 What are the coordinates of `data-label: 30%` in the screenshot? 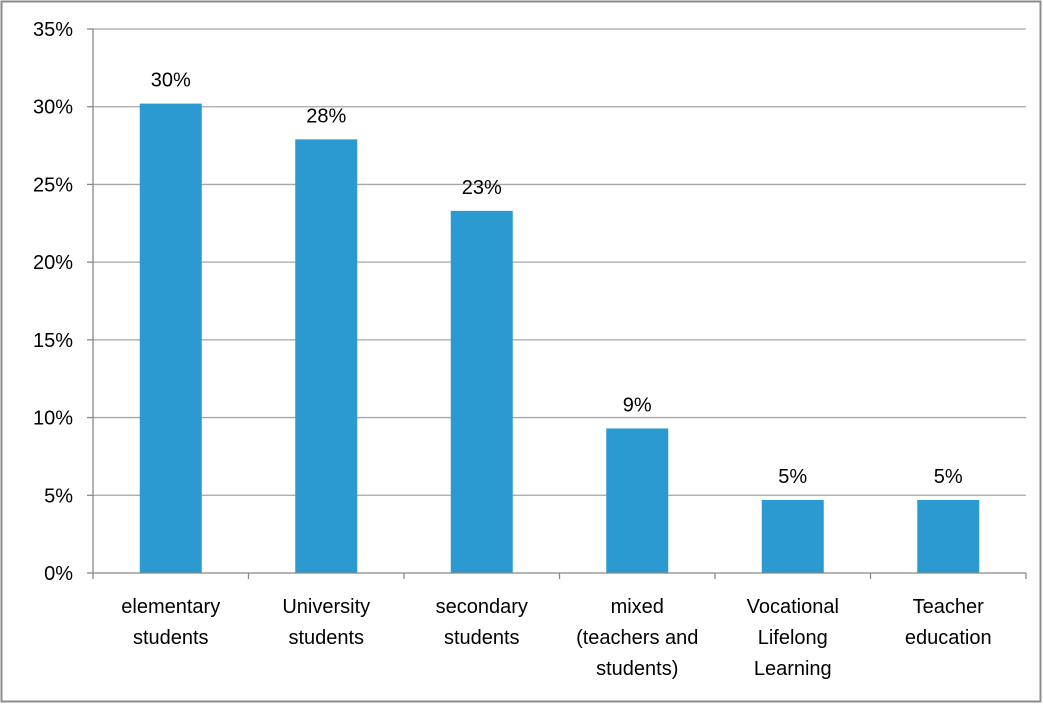 It's located at (171, 81).